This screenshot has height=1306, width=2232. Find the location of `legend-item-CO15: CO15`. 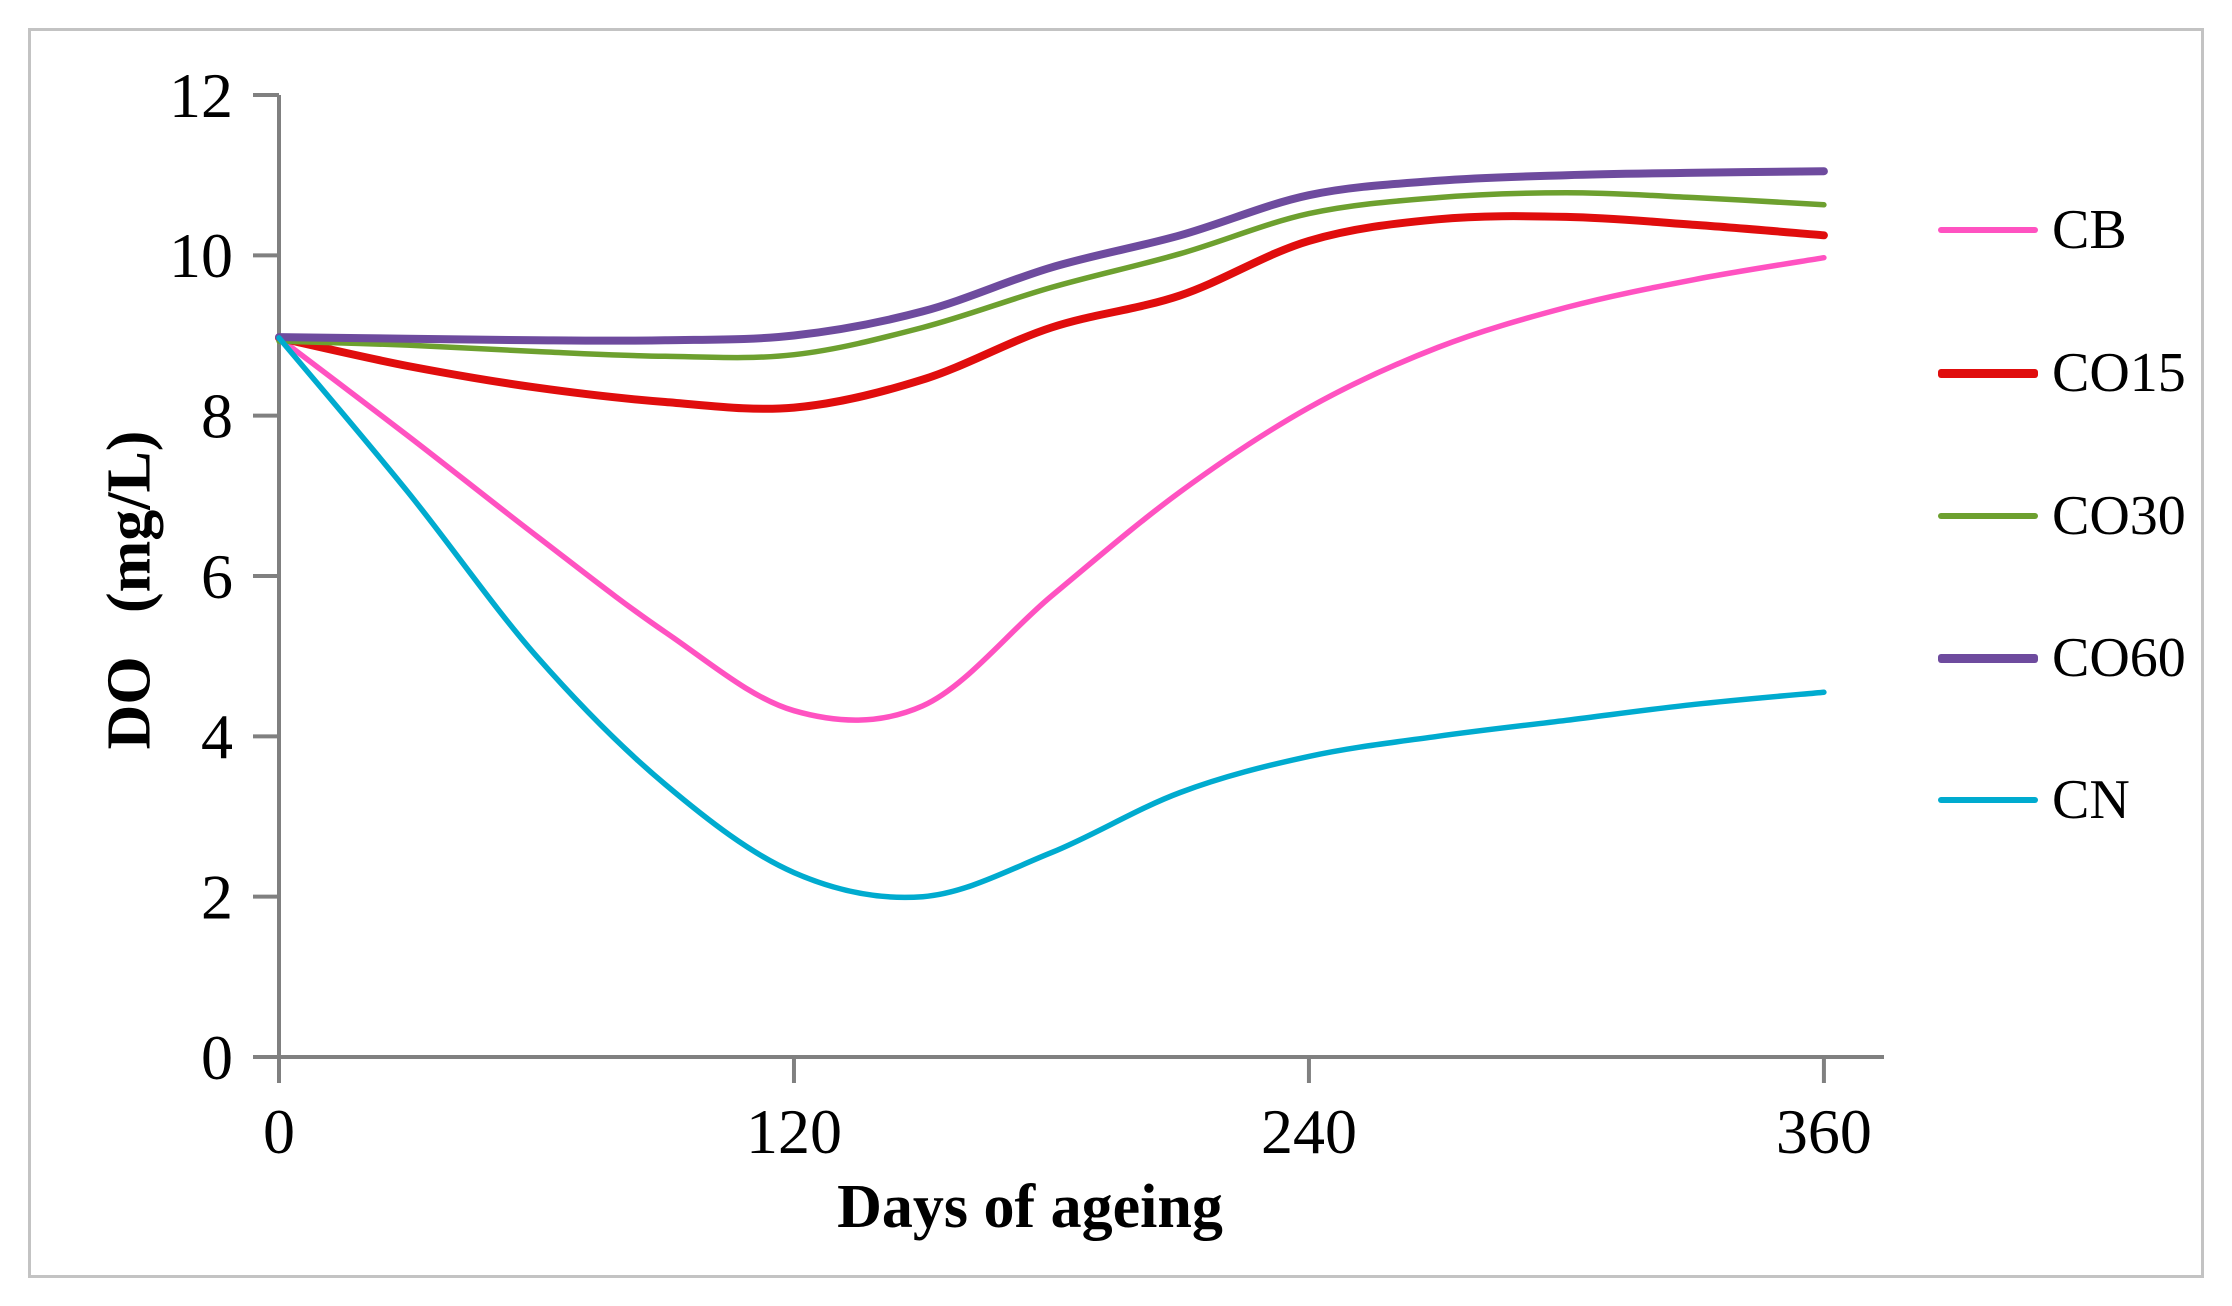

legend-item-CO15: CO15 is located at coordinates (2062, 373).